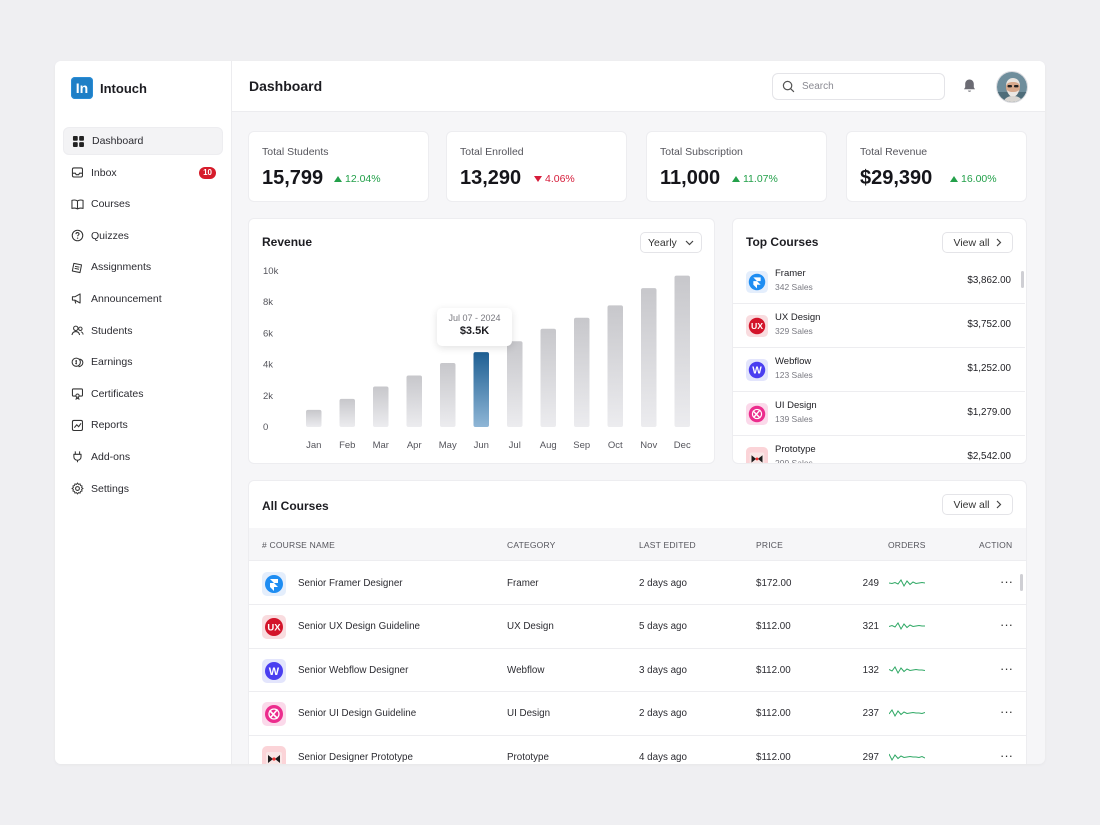 The image size is (1100, 825). Describe the element at coordinates (663, 627) in the screenshot. I see `course-last-edited: 5 days ago` at that location.